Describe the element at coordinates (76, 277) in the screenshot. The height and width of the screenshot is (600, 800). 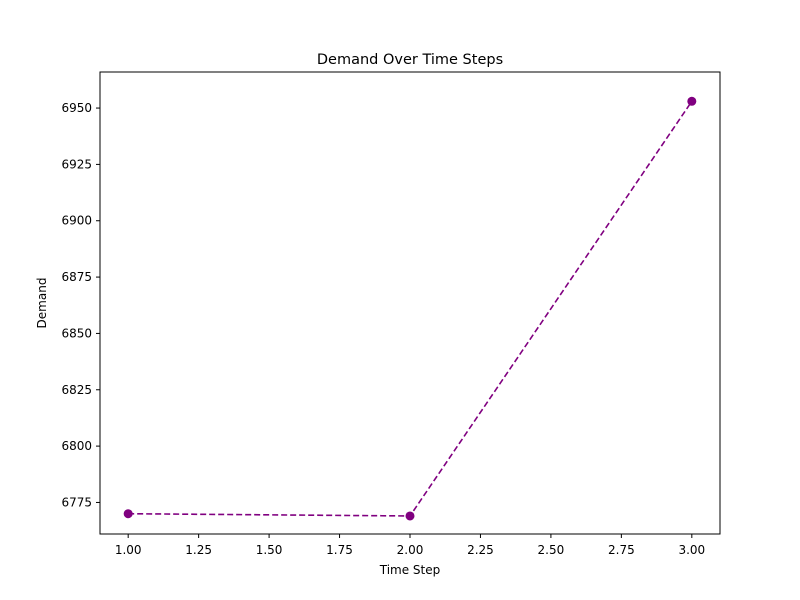
I see `y-tick-label: 6875` at that location.